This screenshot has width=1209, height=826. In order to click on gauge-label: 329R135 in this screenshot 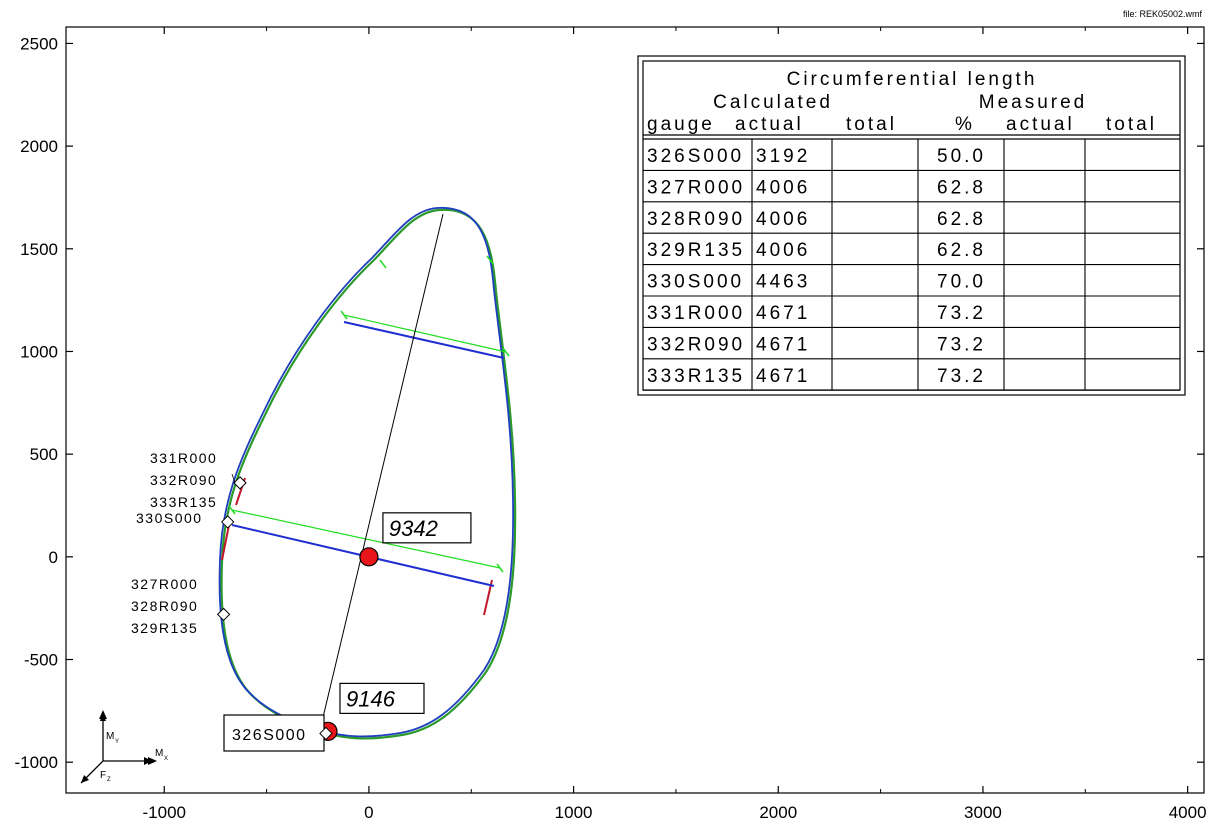, I will do `click(164, 628)`.